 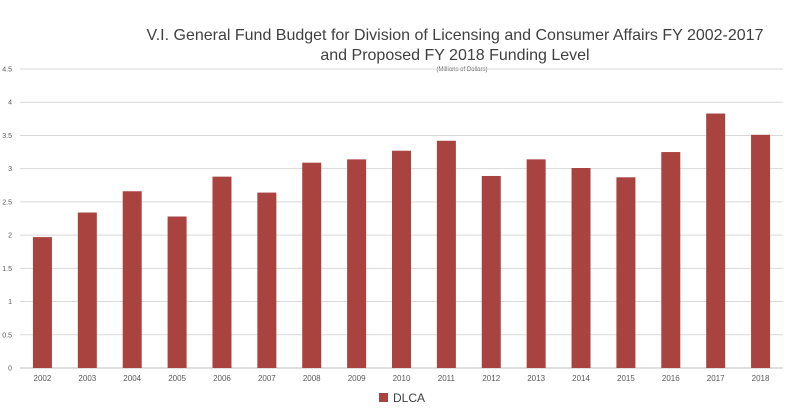 What do you see at coordinates (7, 335) in the screenshot?
I see `y-tick-label: 0.5` at bounding box center [7, 335].